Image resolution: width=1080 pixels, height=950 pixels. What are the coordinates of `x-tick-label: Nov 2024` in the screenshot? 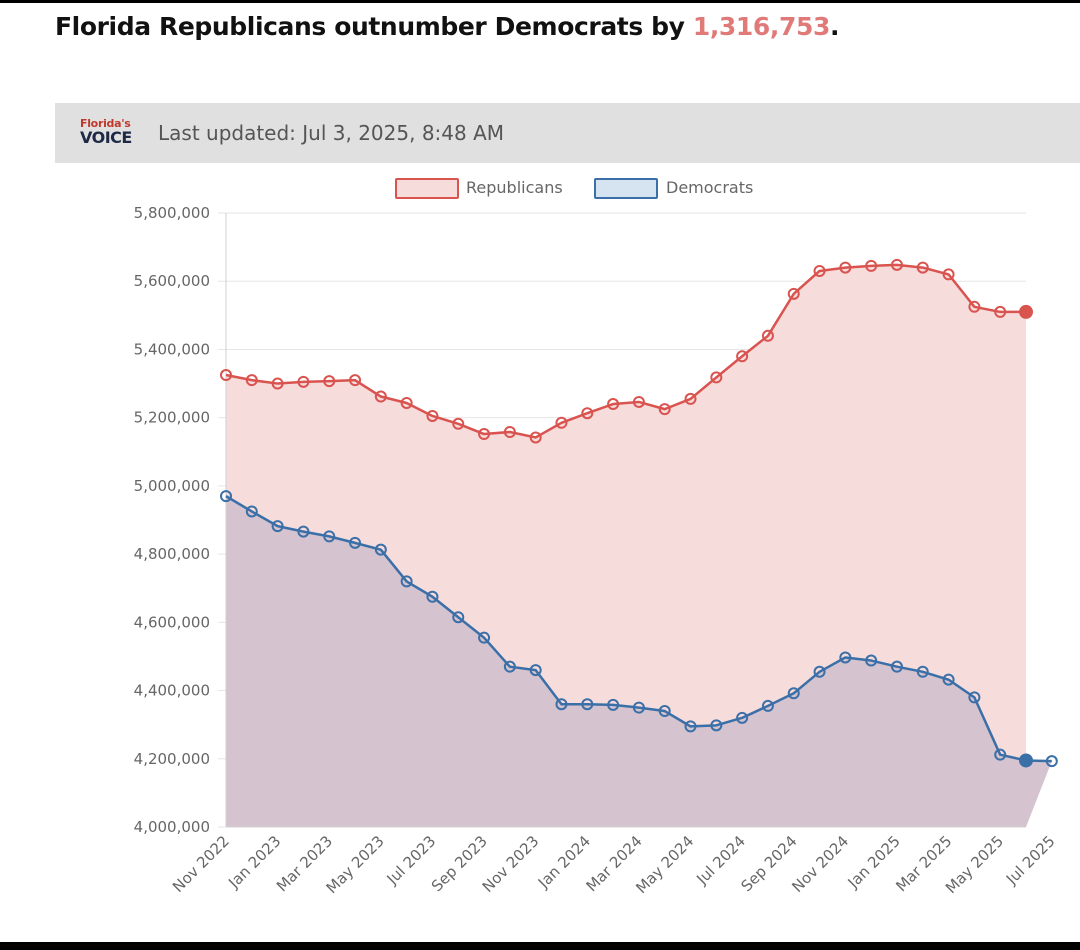 It's located at (820, 864).